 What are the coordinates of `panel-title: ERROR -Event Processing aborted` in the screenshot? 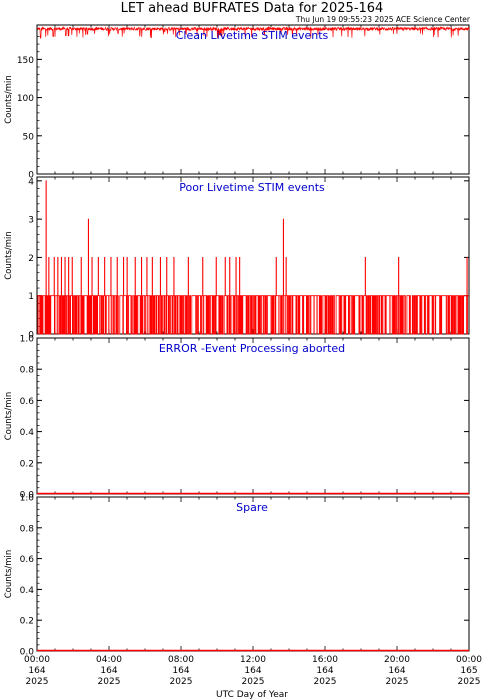 It's located at (252, 348).